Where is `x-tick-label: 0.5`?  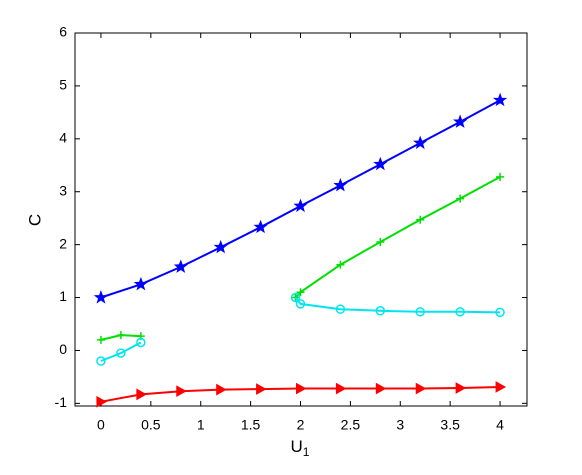
x-tick-label: 0.5 is located at coordinates (151, 425).